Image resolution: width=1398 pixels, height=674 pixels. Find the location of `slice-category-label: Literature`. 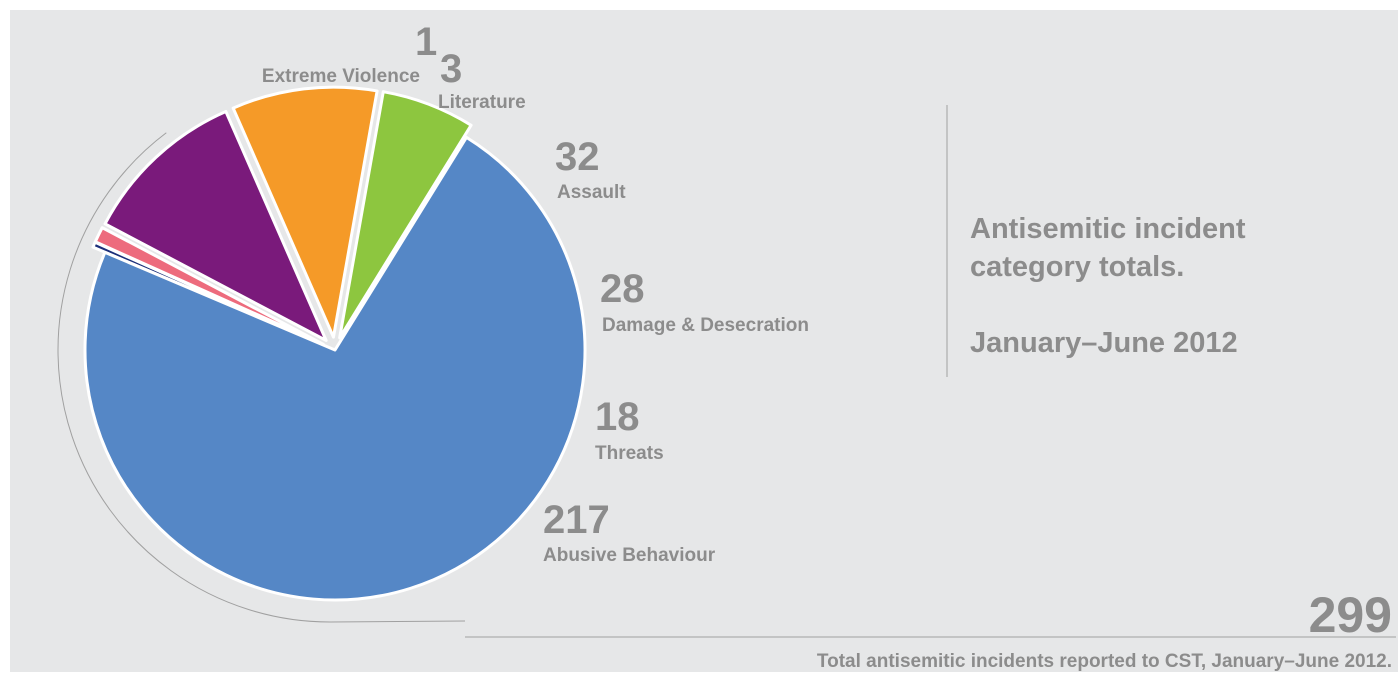

slice-category-label: Literature is located at coordinates (482, 102).